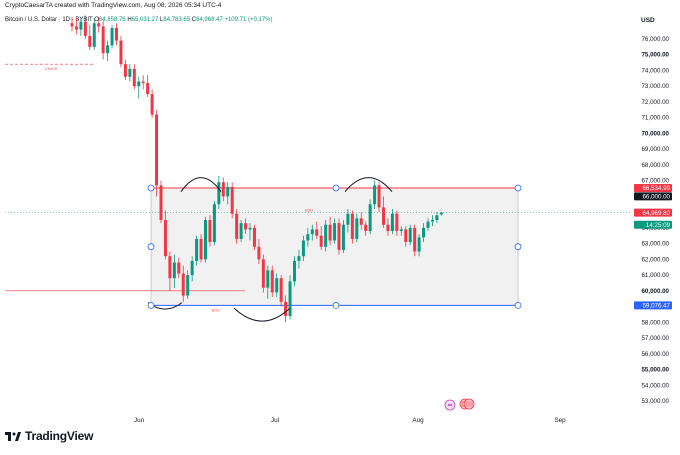  I want to click on range-box, so click(334, 246).